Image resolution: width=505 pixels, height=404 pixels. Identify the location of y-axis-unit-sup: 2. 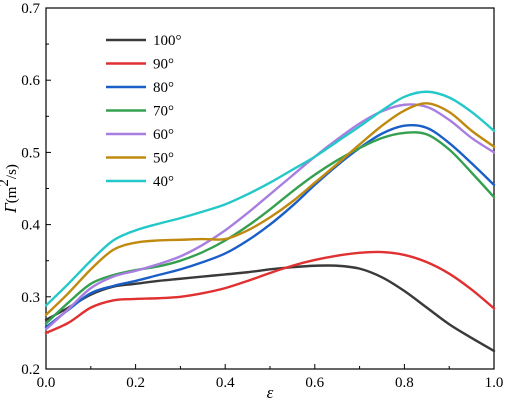
(6, 183).